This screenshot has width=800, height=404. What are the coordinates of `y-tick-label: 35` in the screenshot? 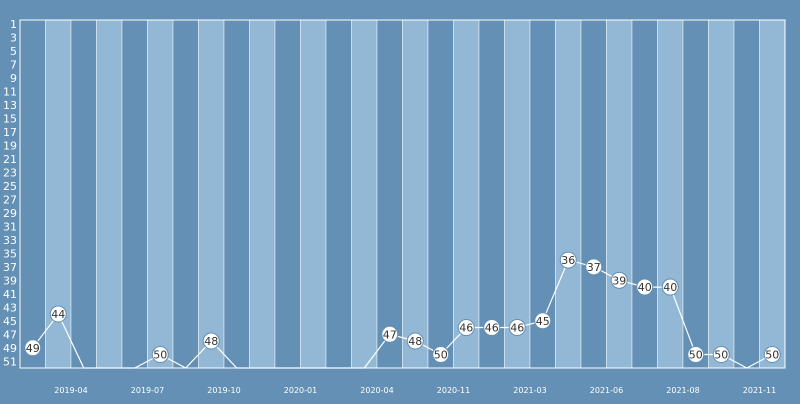 It's located at (10, 253).